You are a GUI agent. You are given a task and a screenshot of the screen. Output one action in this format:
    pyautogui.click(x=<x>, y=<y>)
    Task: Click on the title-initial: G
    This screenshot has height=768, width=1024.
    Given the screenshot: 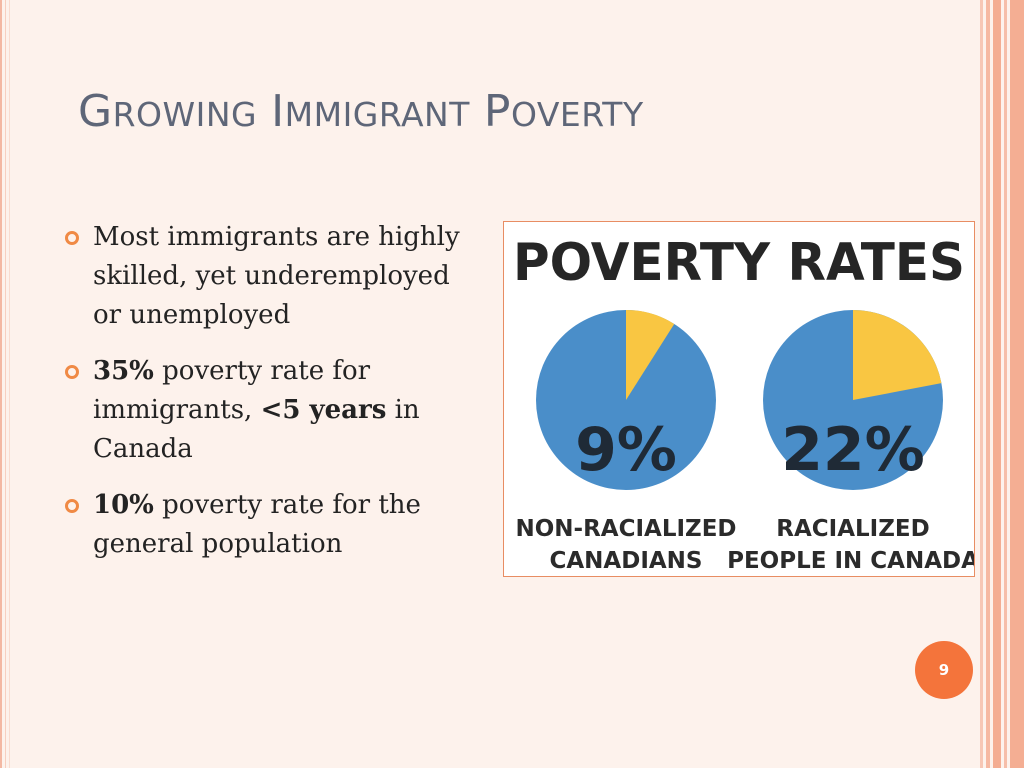 What is the action you would take?
    pyautogui.click(x=95, y=111)
    